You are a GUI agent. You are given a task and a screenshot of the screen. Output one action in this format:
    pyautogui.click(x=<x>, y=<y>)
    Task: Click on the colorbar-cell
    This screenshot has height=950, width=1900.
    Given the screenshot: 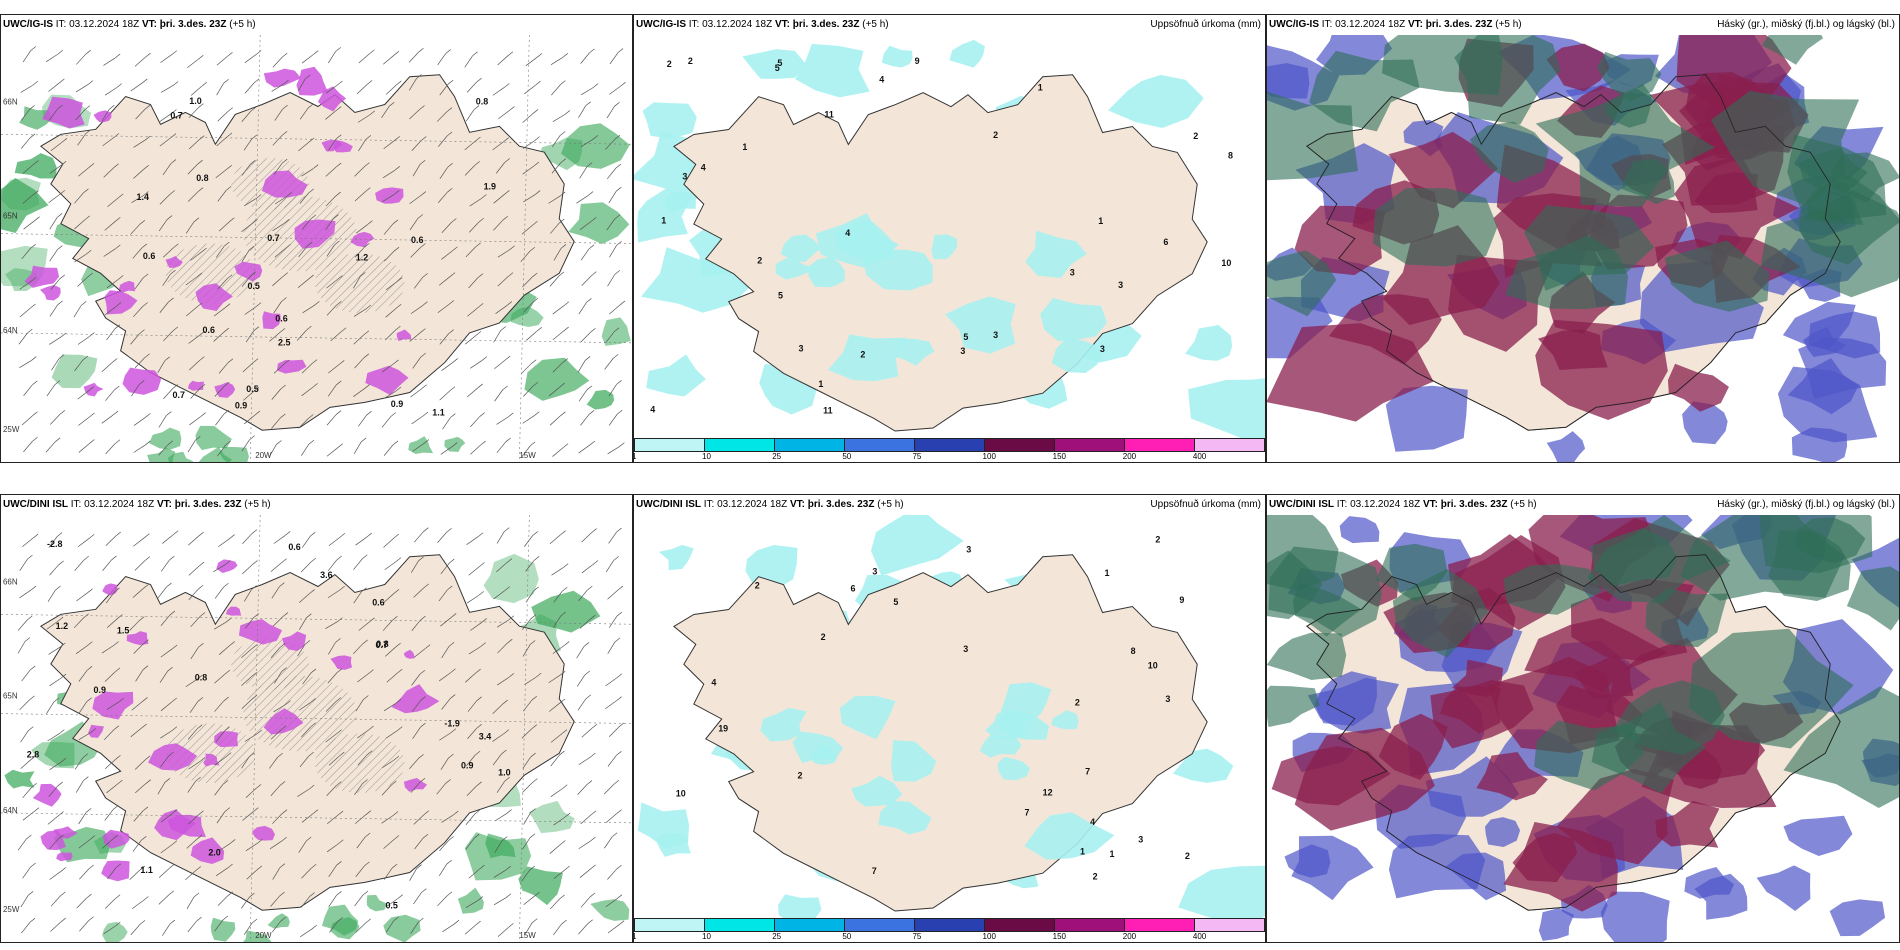 What is the action you would take?
    pyautogui.click(x=810, y=925)
    